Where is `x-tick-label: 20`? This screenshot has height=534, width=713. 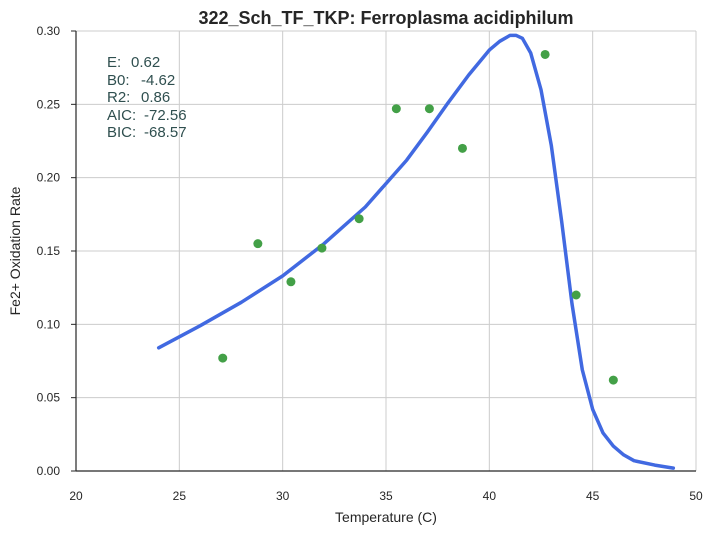
x-tick-label: 20 is located at coordinates (76, 496).